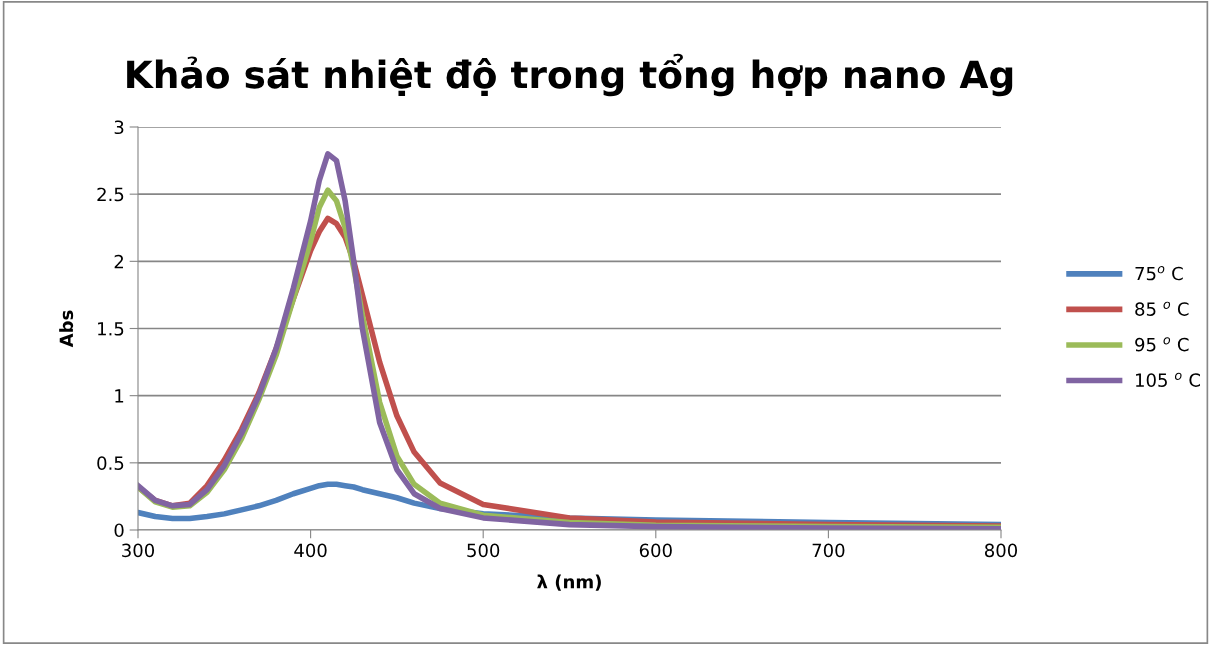 The image size is (1211, 645). Describe the element at coordinates (119, 127) in the screenshot. I see `y-tick-label: 3` at that location.